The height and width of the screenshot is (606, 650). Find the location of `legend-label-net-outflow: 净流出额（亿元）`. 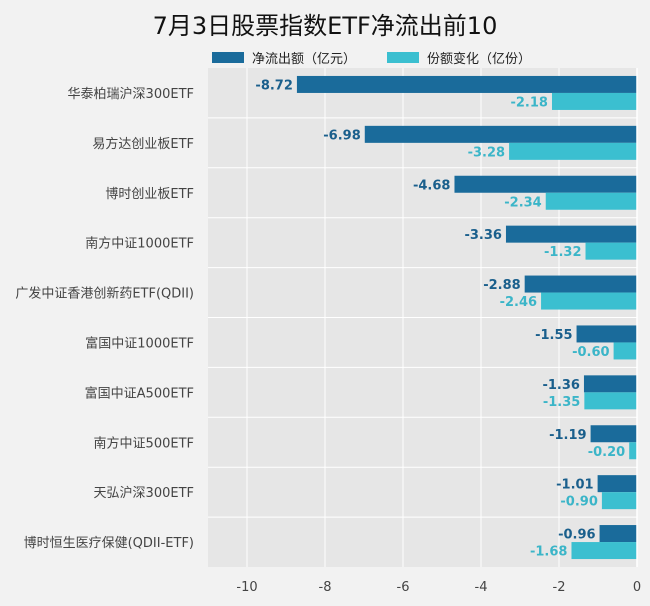

legend-label-net-outflow: 净流出额（亿元） is located at coordinates (304, 59).